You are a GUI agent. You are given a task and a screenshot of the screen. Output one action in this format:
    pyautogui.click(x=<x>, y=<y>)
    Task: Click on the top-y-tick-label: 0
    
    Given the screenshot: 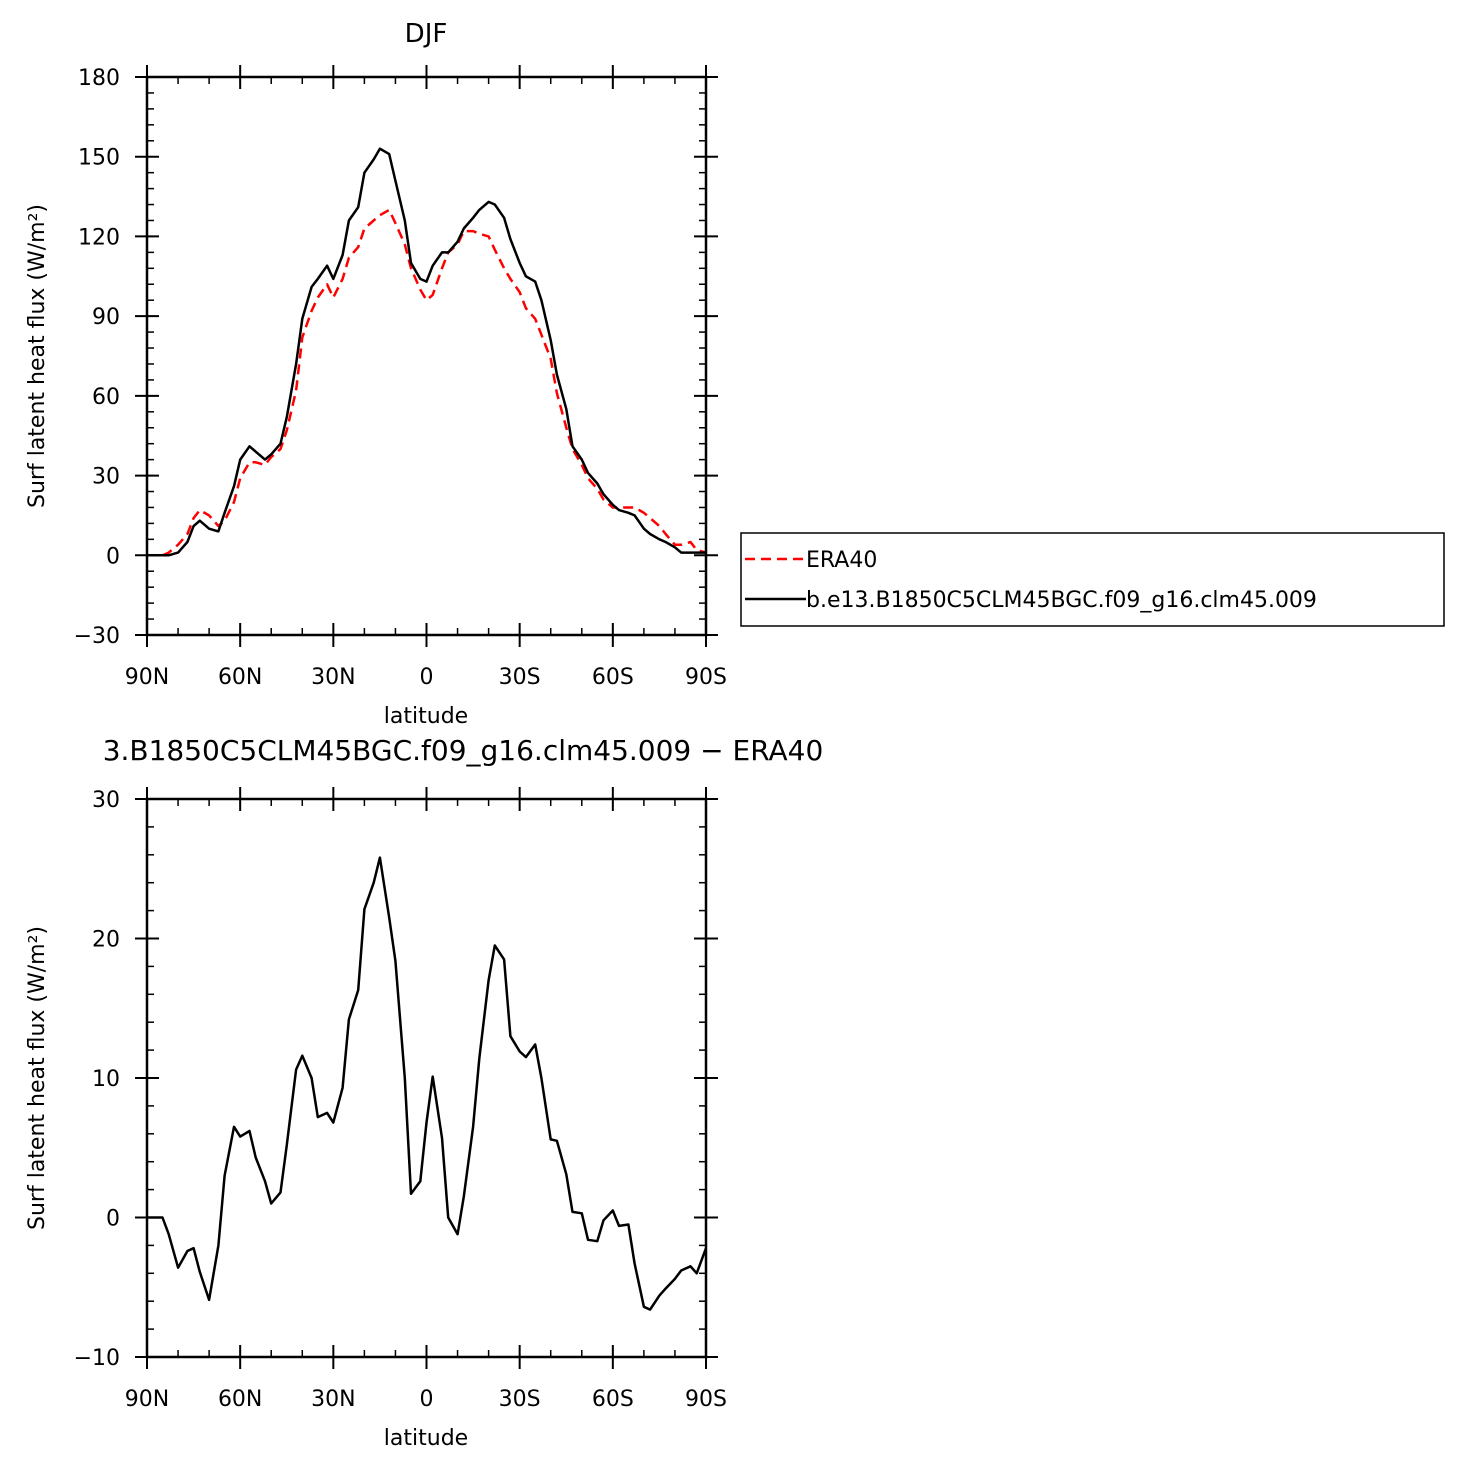 What is the action you would take?
    pyautogui.click(x=113, y=556)
    